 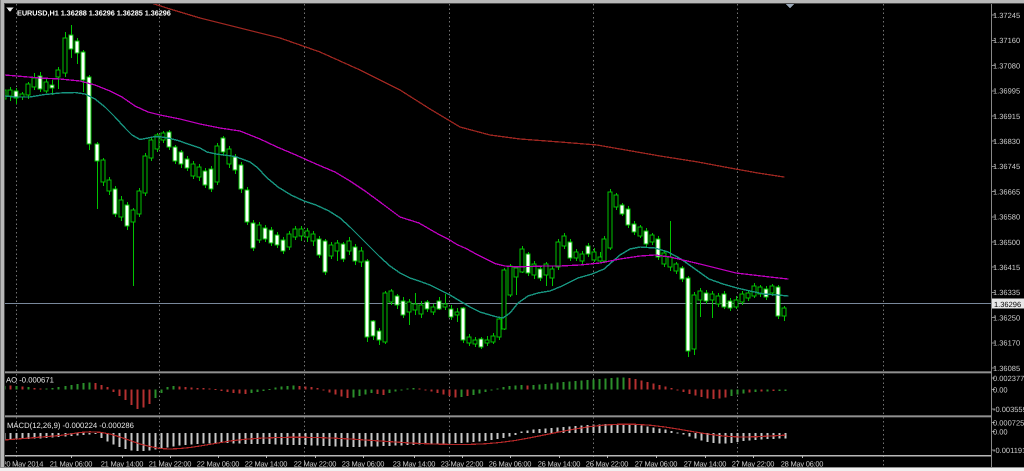 I want to click on svg-text: -0.003559, so click(x=1008, y=409).